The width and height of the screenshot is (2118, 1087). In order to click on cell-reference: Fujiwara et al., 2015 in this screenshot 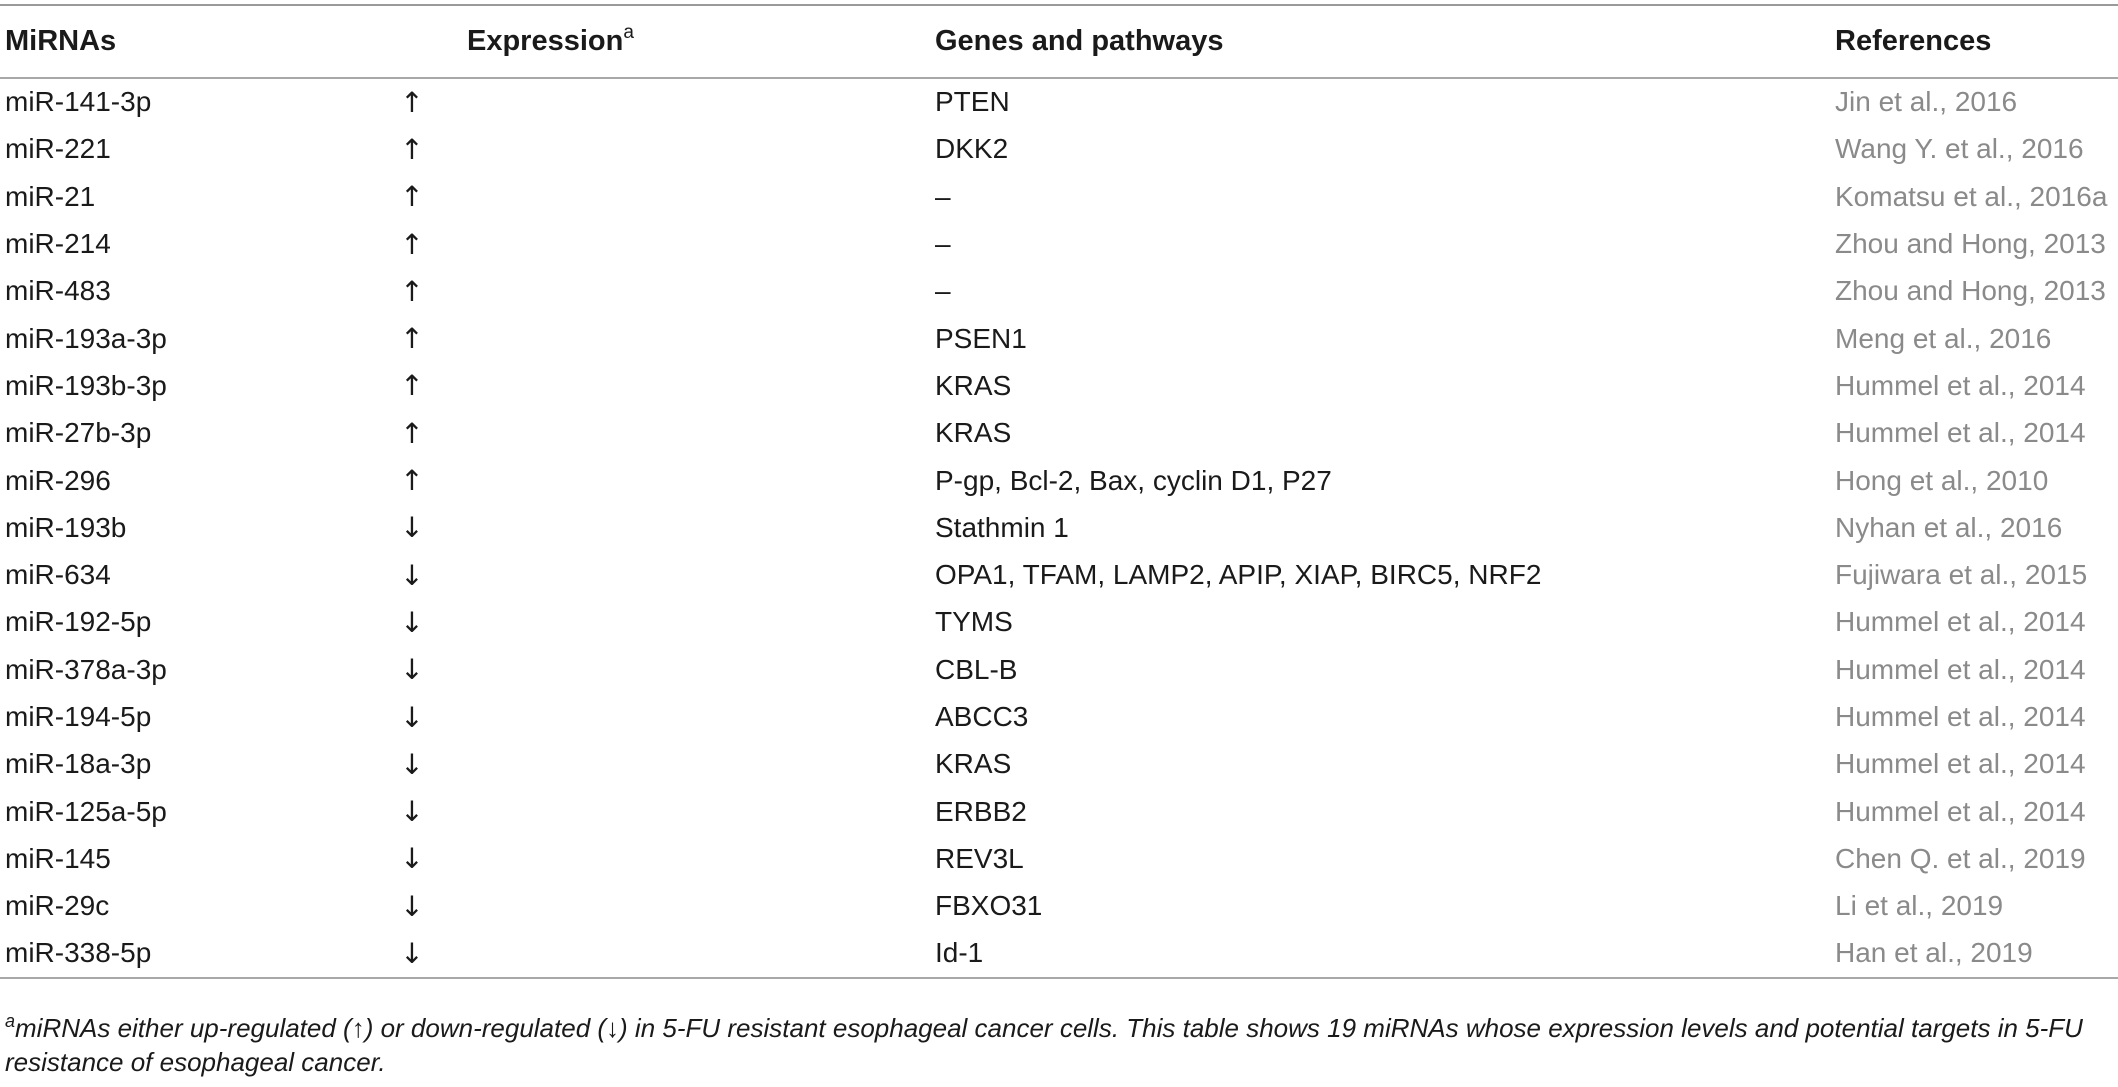, I will do `click(1961, 575)`.